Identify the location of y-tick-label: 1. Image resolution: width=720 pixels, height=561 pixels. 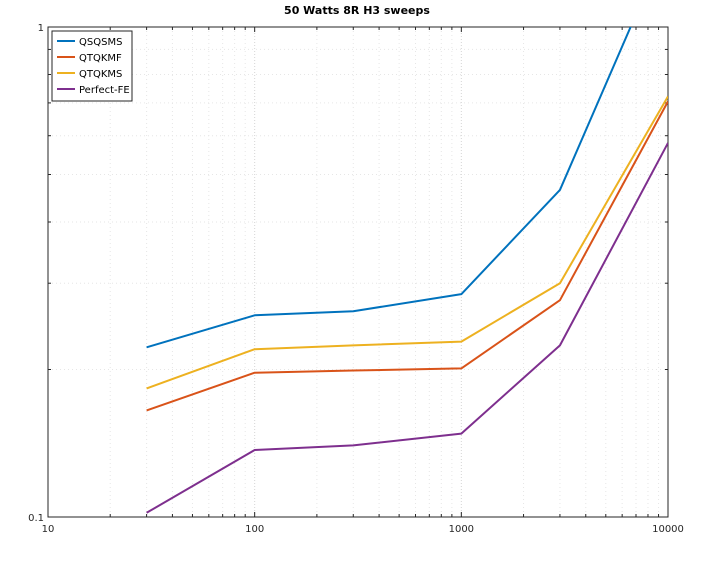
(41, 28).